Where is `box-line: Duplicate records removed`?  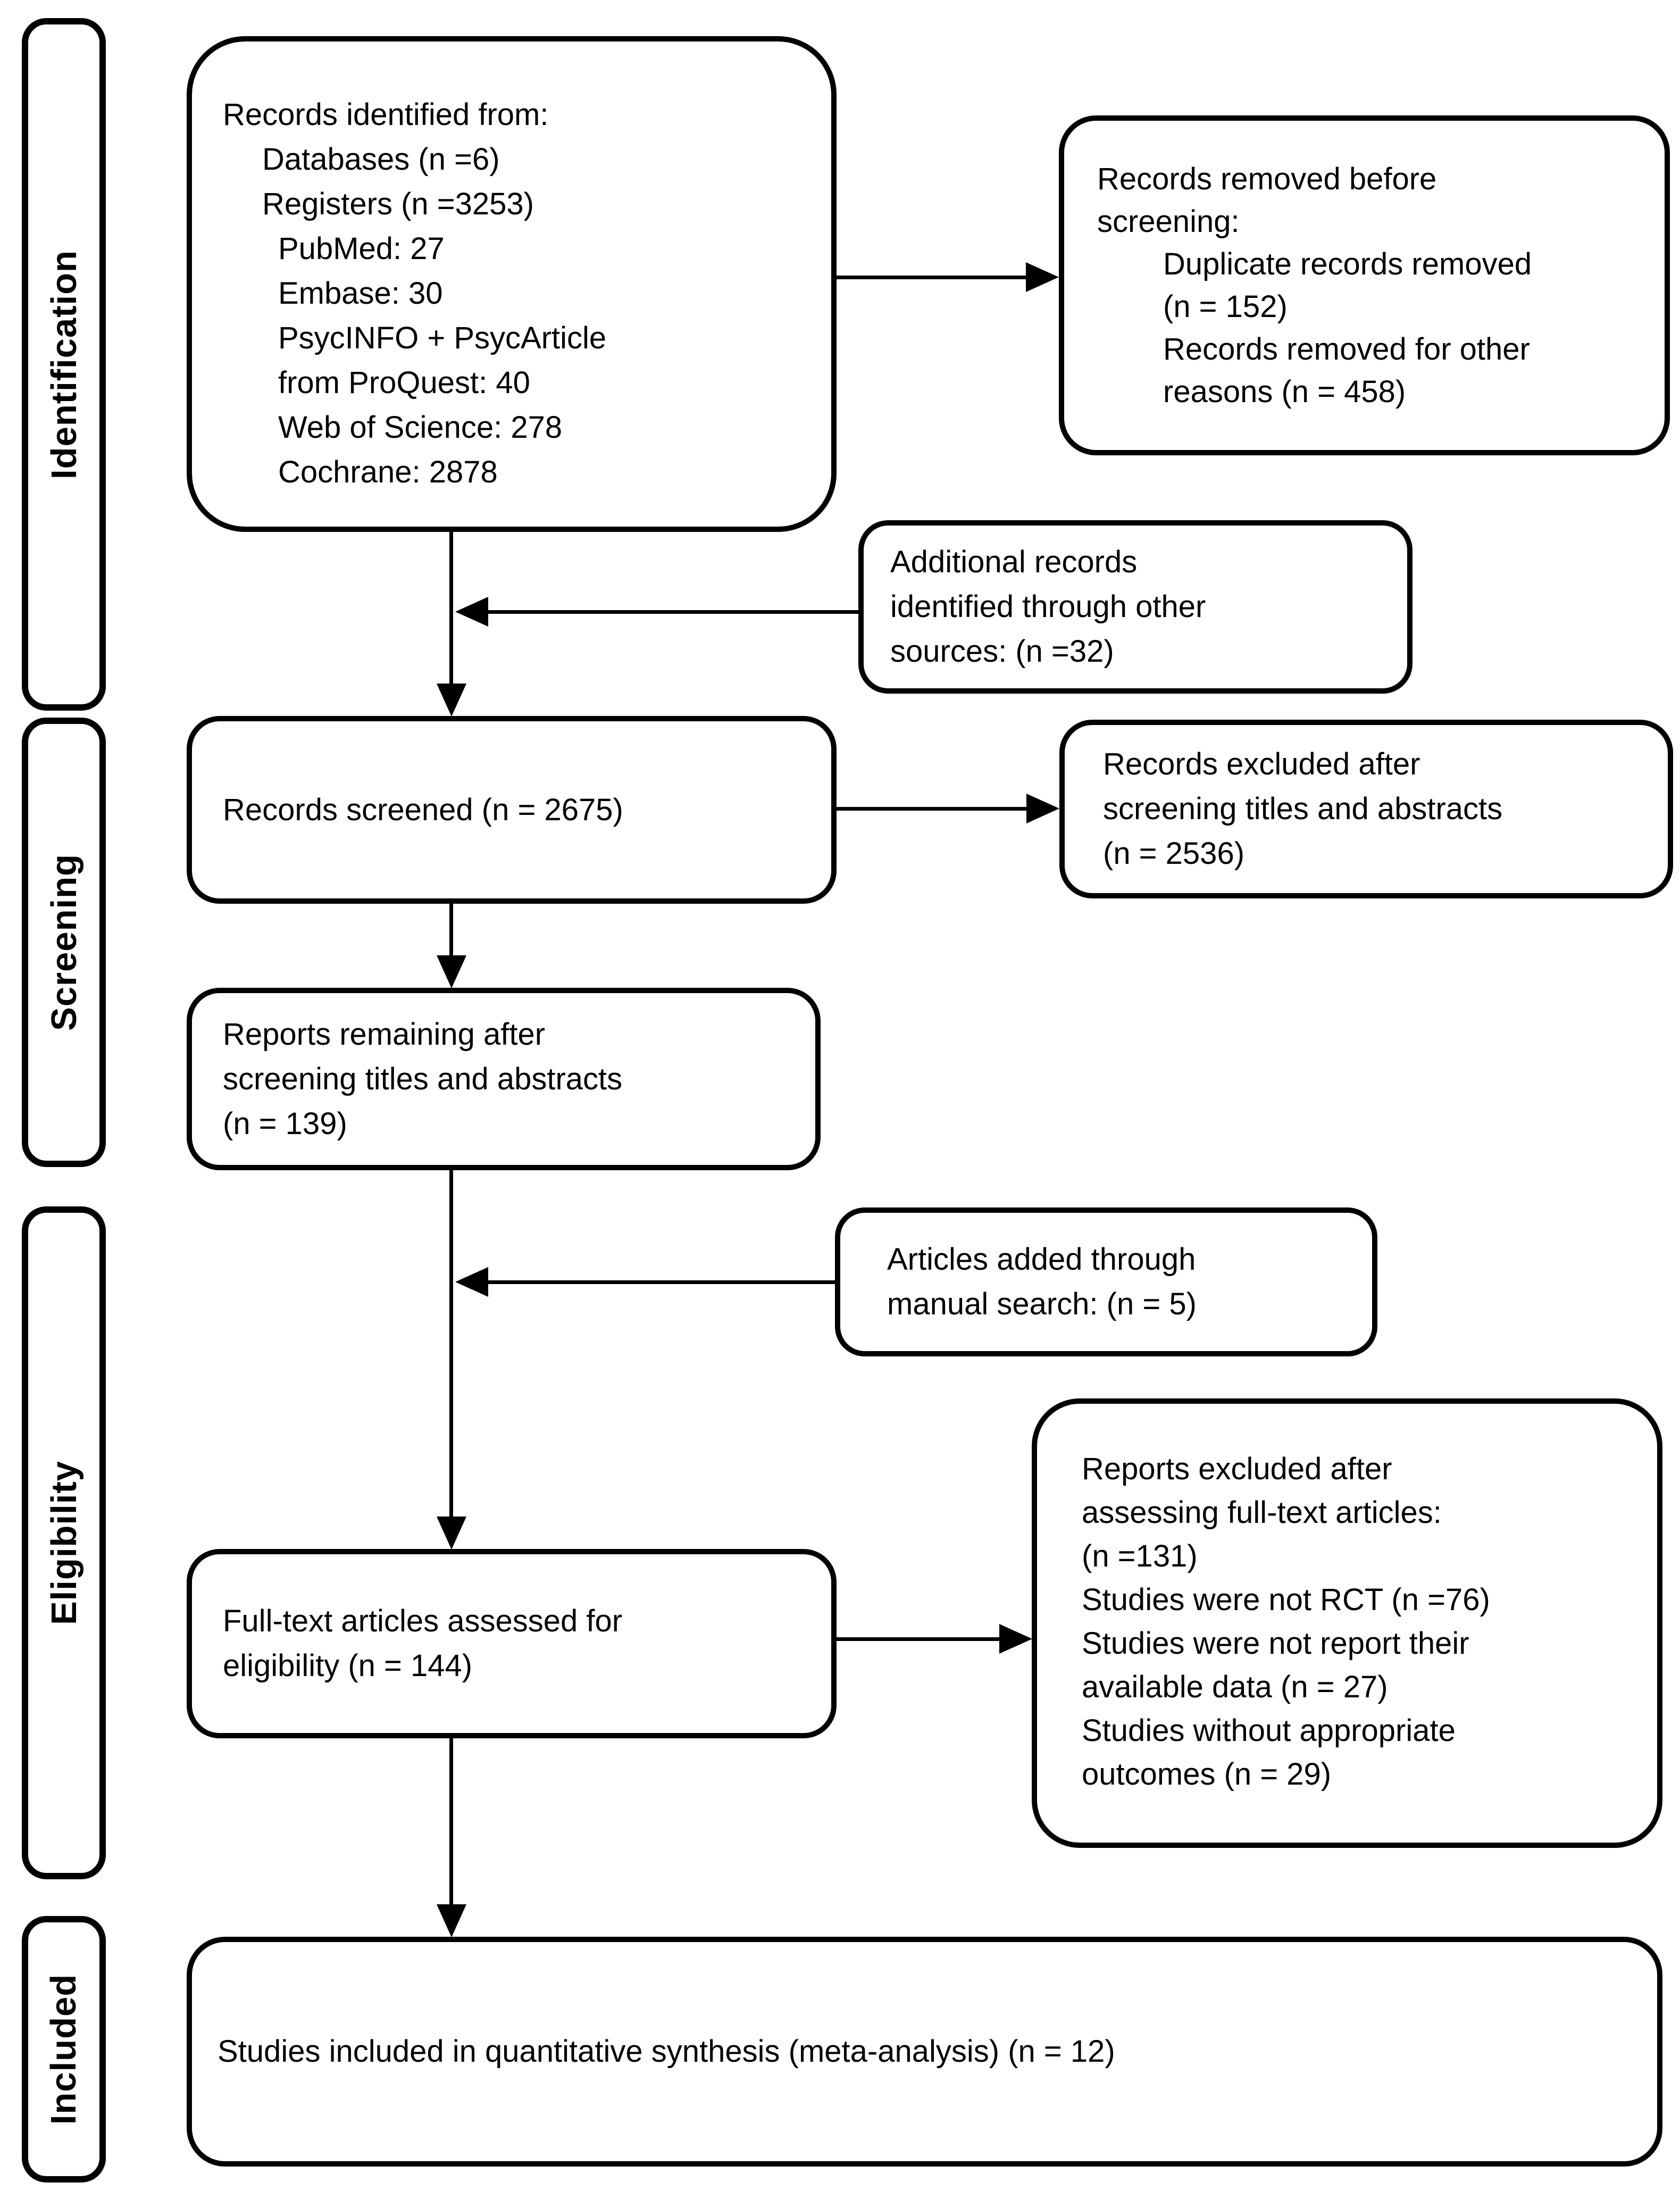
box-line: Duplicate records removed is located at coordinates (1348, 264).